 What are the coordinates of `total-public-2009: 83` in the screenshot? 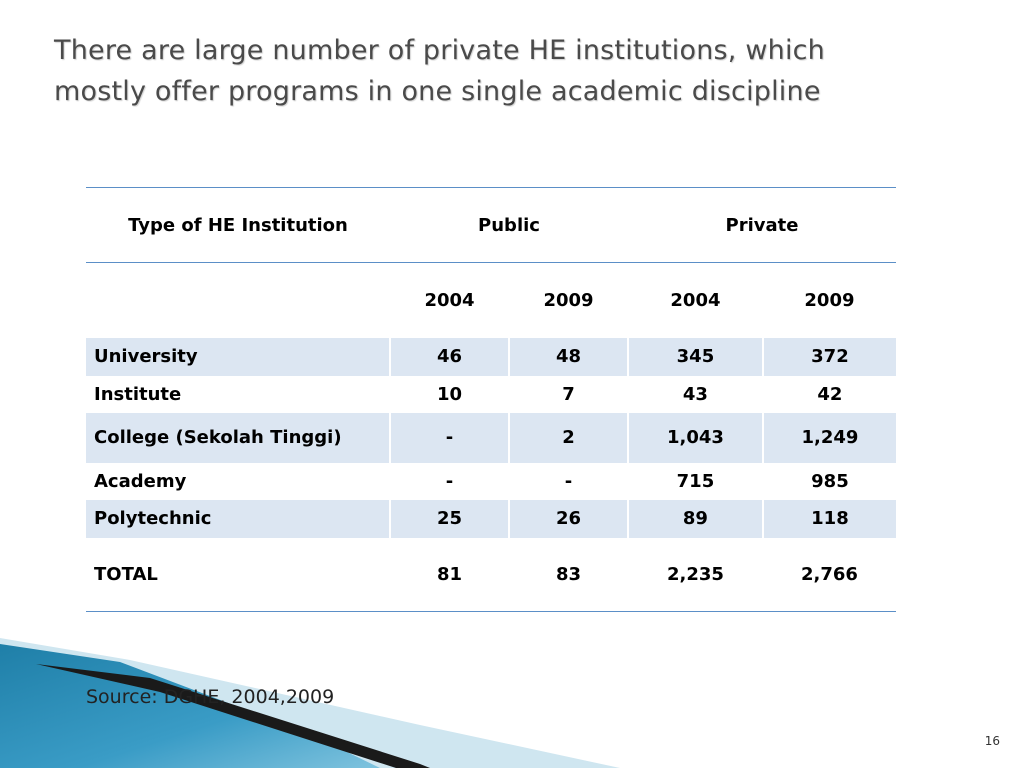 It's located at (568, 574).